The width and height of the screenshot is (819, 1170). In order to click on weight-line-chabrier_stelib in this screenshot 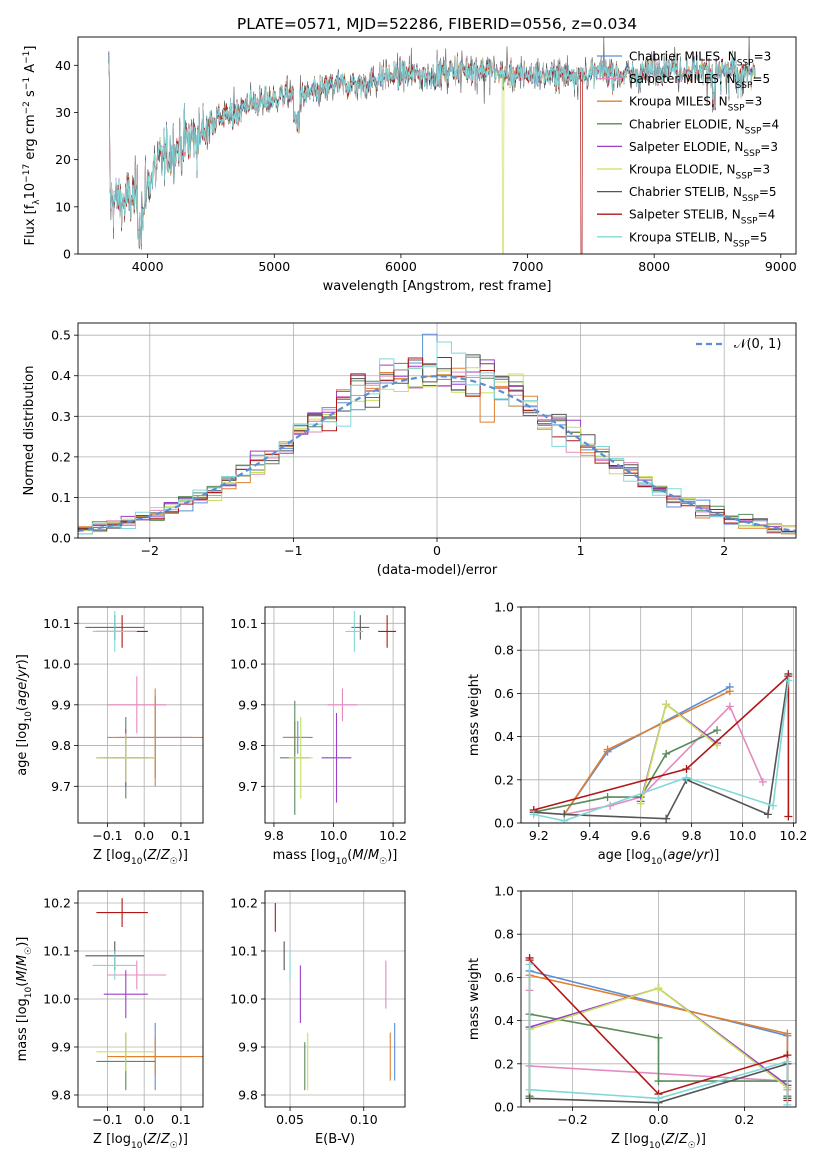, I will do `click(661, 746)`.